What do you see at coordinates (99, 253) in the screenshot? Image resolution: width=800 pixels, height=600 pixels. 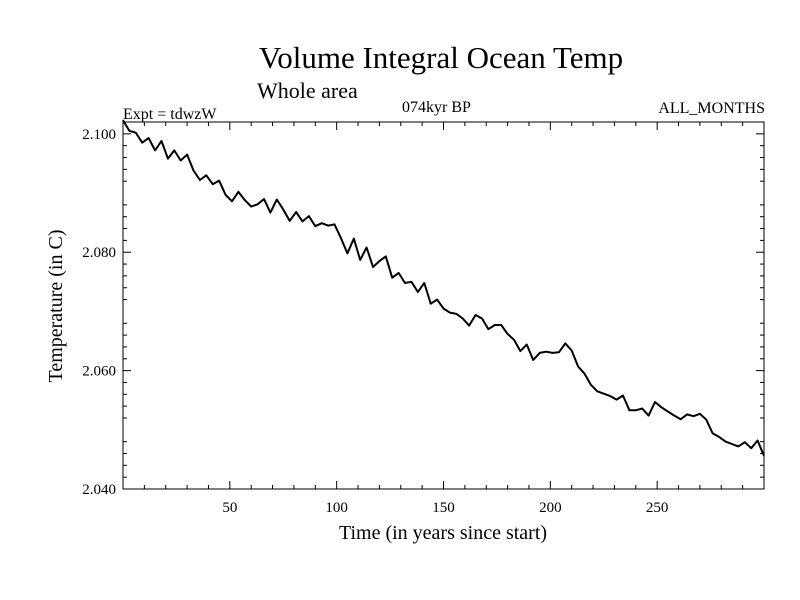 I see `y-tick-label: 2.080` at bounding box center [99, 253].